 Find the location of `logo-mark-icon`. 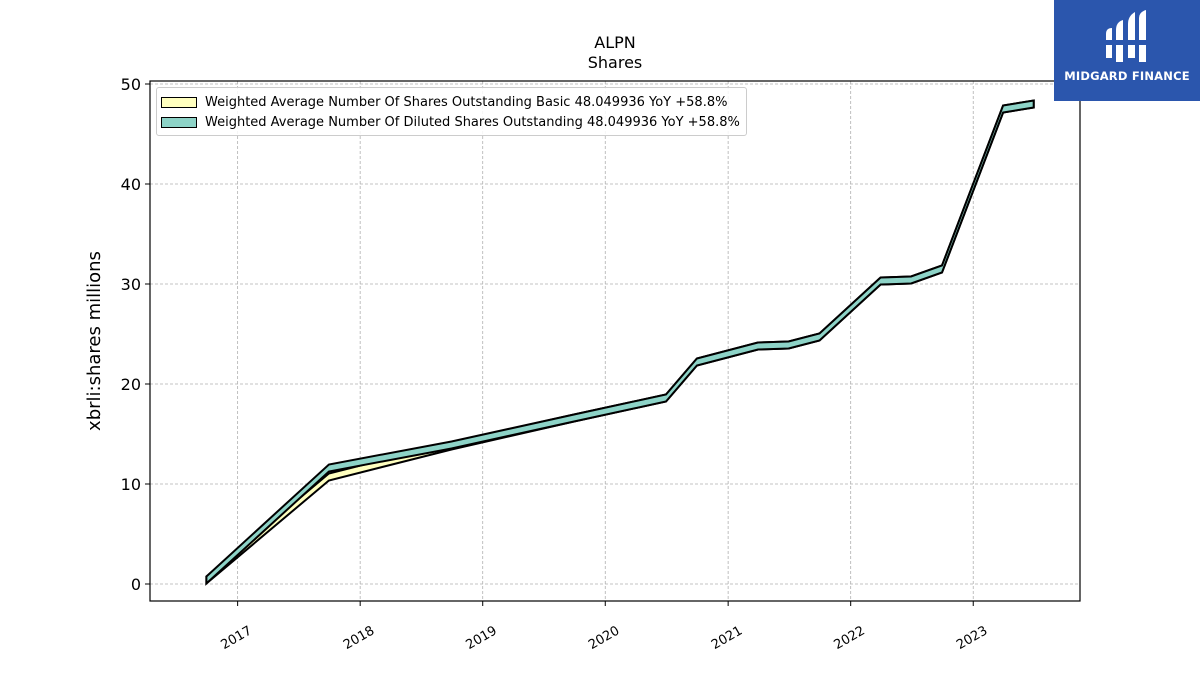

logo-mark-icon is located at coordinates (1126, 36).